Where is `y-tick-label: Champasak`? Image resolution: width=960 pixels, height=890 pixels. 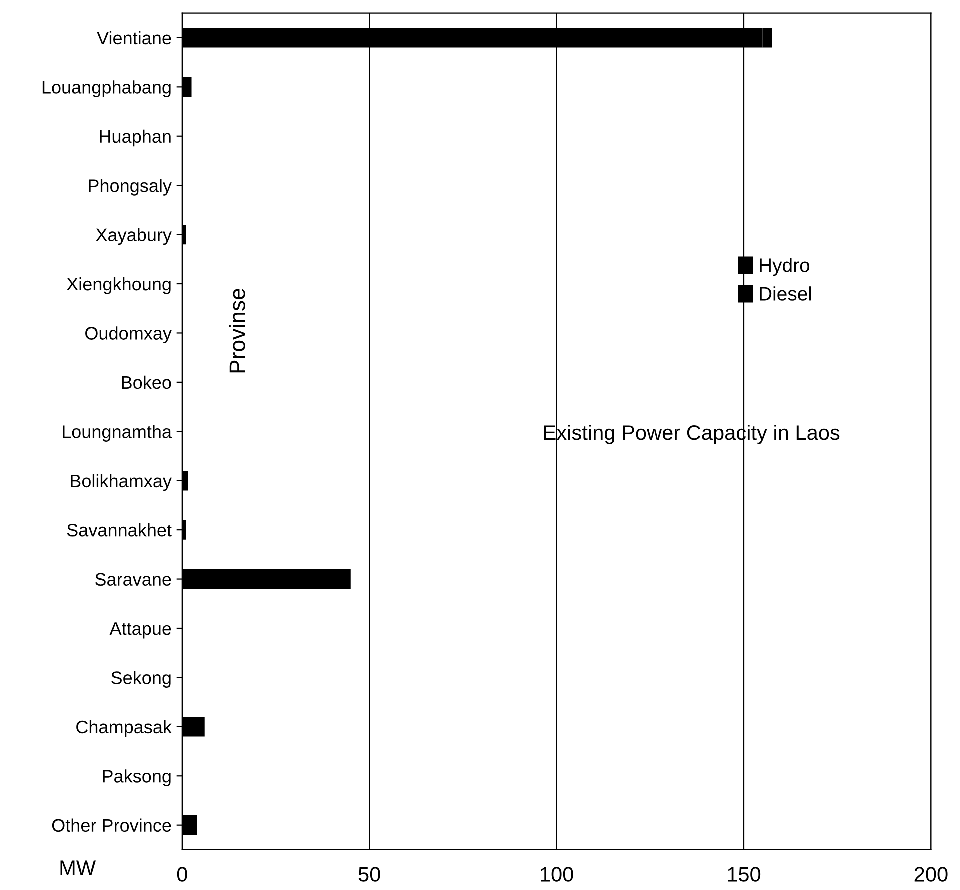
y-tick-label: Champasak is located at coordinates (124, 729).